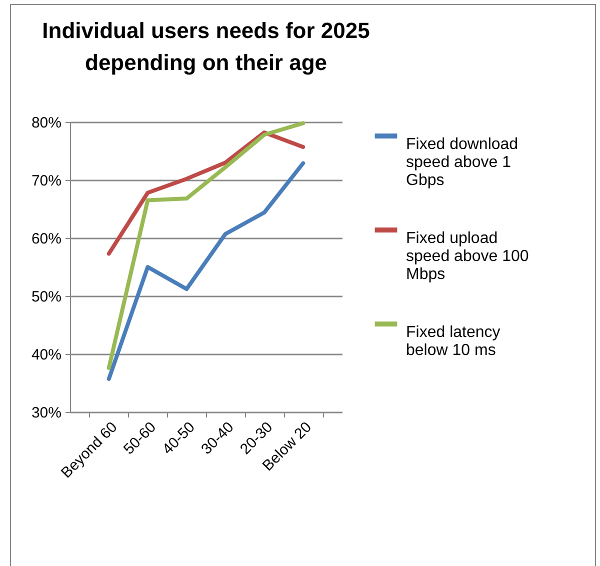 The height and width of the screenshot is (566, 600). Describe the element at coordinates (206, 46) in the screenshot. I see `chart-title: Individual users needs for 2025 depending on their age` at that location.